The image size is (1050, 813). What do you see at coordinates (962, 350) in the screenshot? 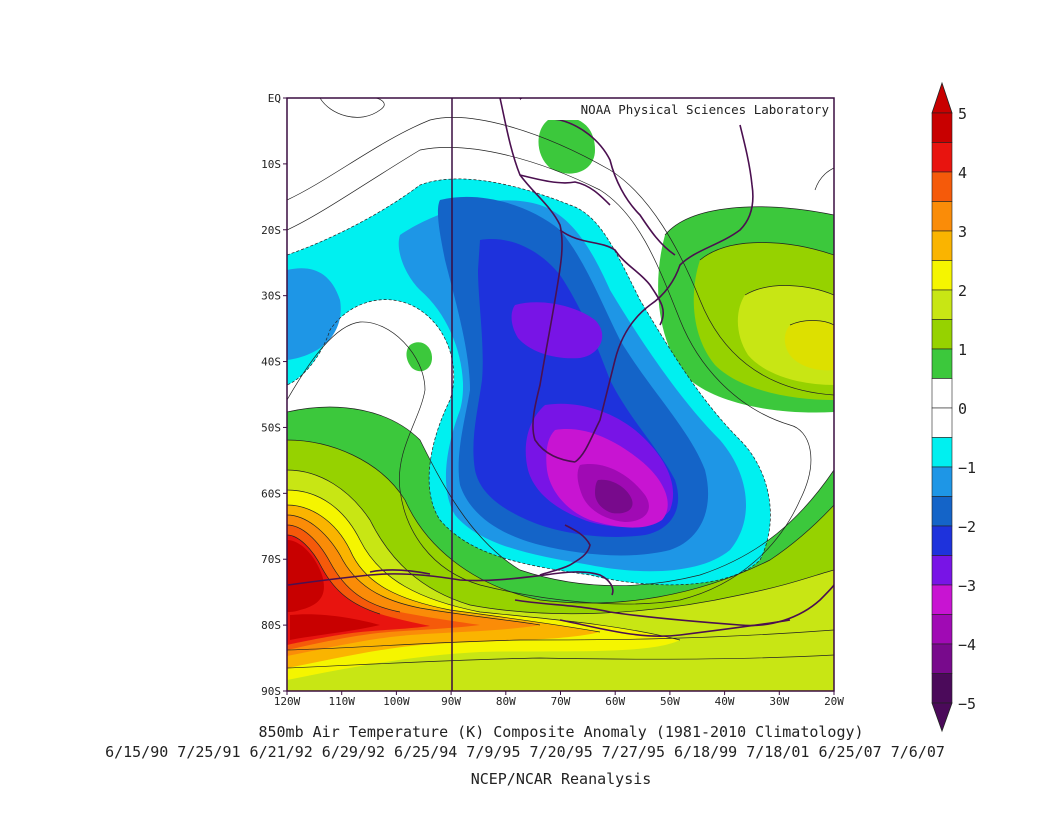
I see `colorbar-tick-label: 1` at bounding box center [962, 350].